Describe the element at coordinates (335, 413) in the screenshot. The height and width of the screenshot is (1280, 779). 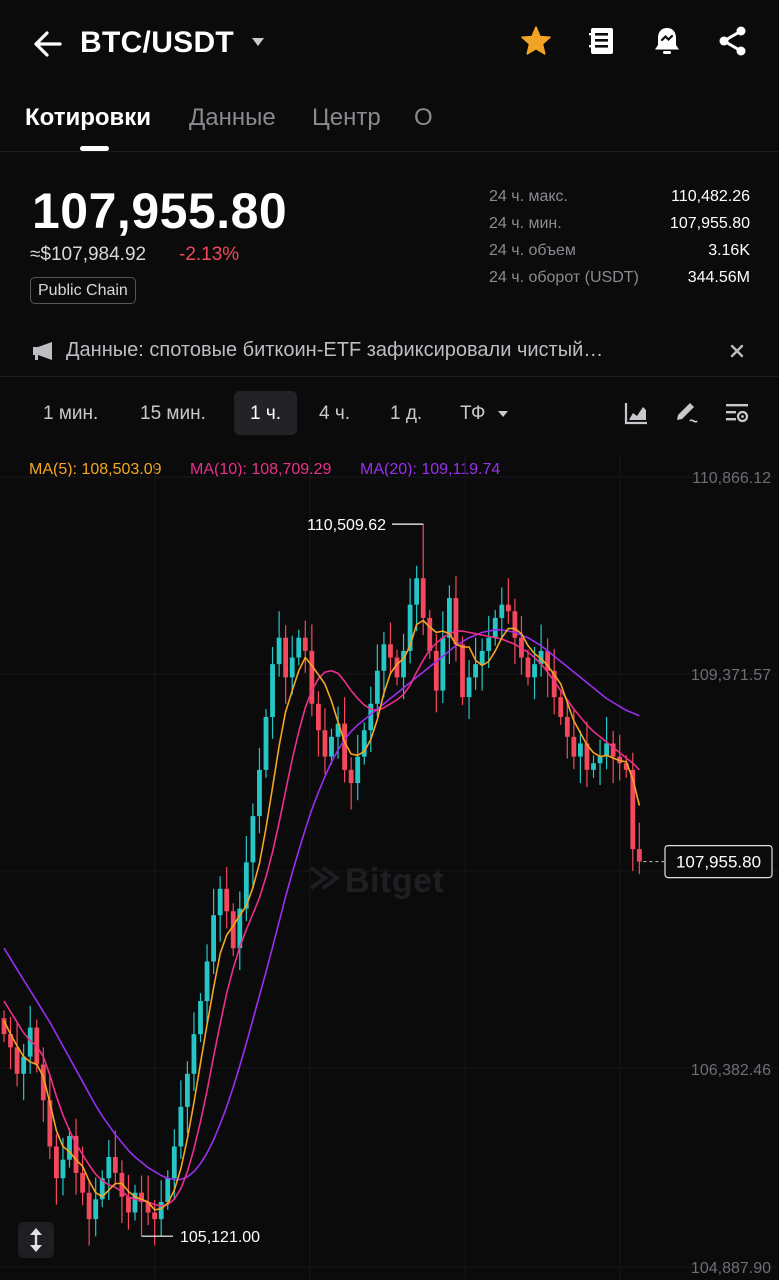
I see `timeframe-4h: 4 ч.` at that location.